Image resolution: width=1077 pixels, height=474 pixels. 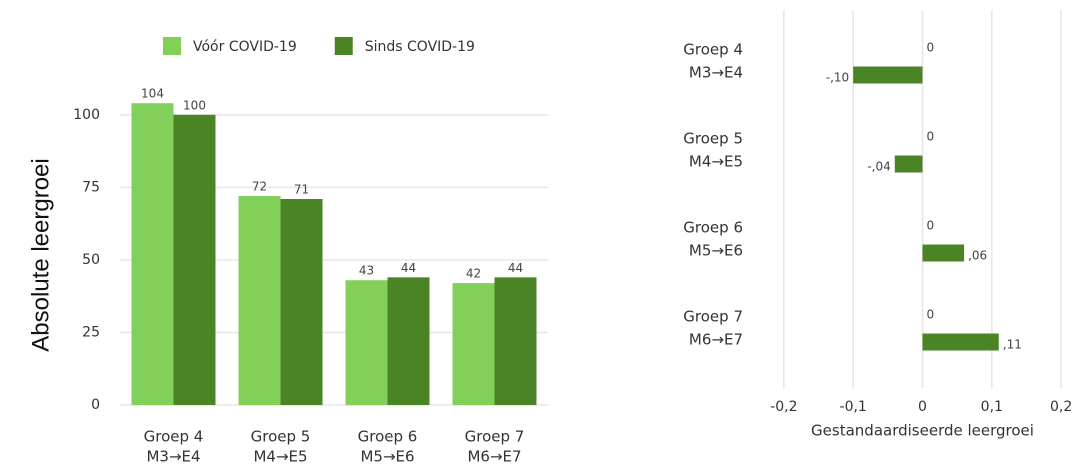 What do you see at coordinates (716, 162) in the screenshot?
I see `y-tick-label: M4→E5` at bounding box center [716, 162].